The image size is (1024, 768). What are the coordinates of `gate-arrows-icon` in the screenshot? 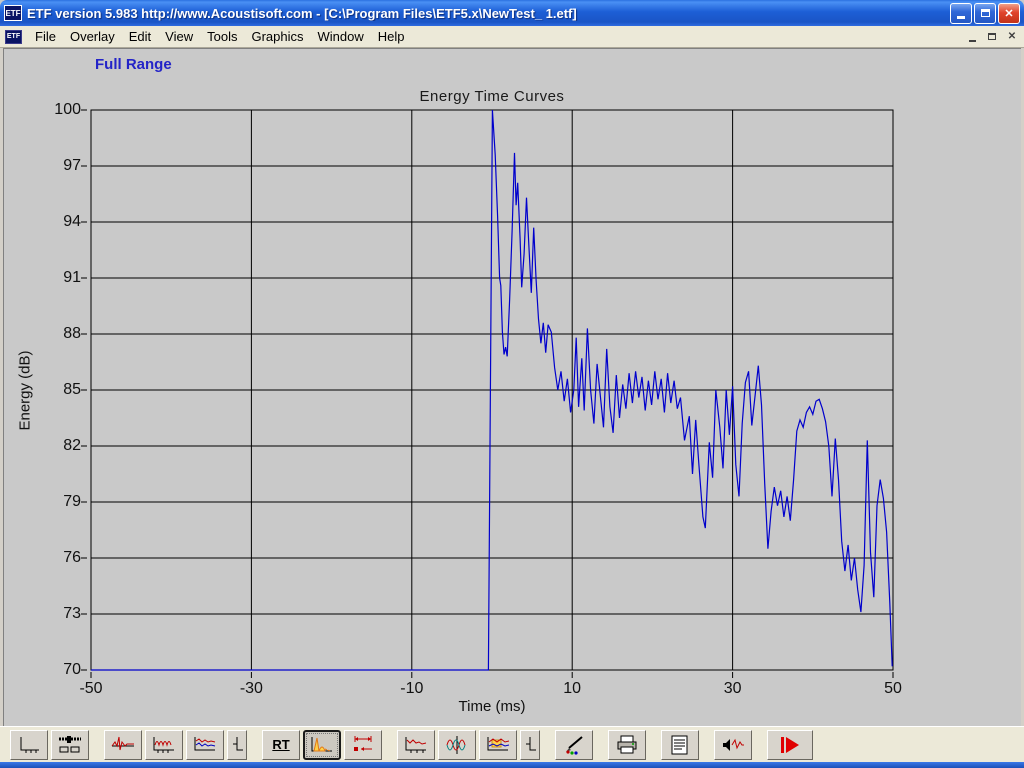 It's located at (363, 743).